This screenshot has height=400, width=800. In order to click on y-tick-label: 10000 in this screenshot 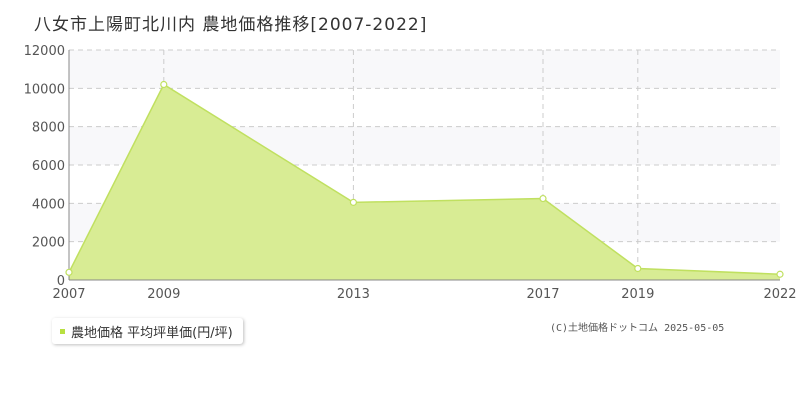, I will do `click(44, 89)`.